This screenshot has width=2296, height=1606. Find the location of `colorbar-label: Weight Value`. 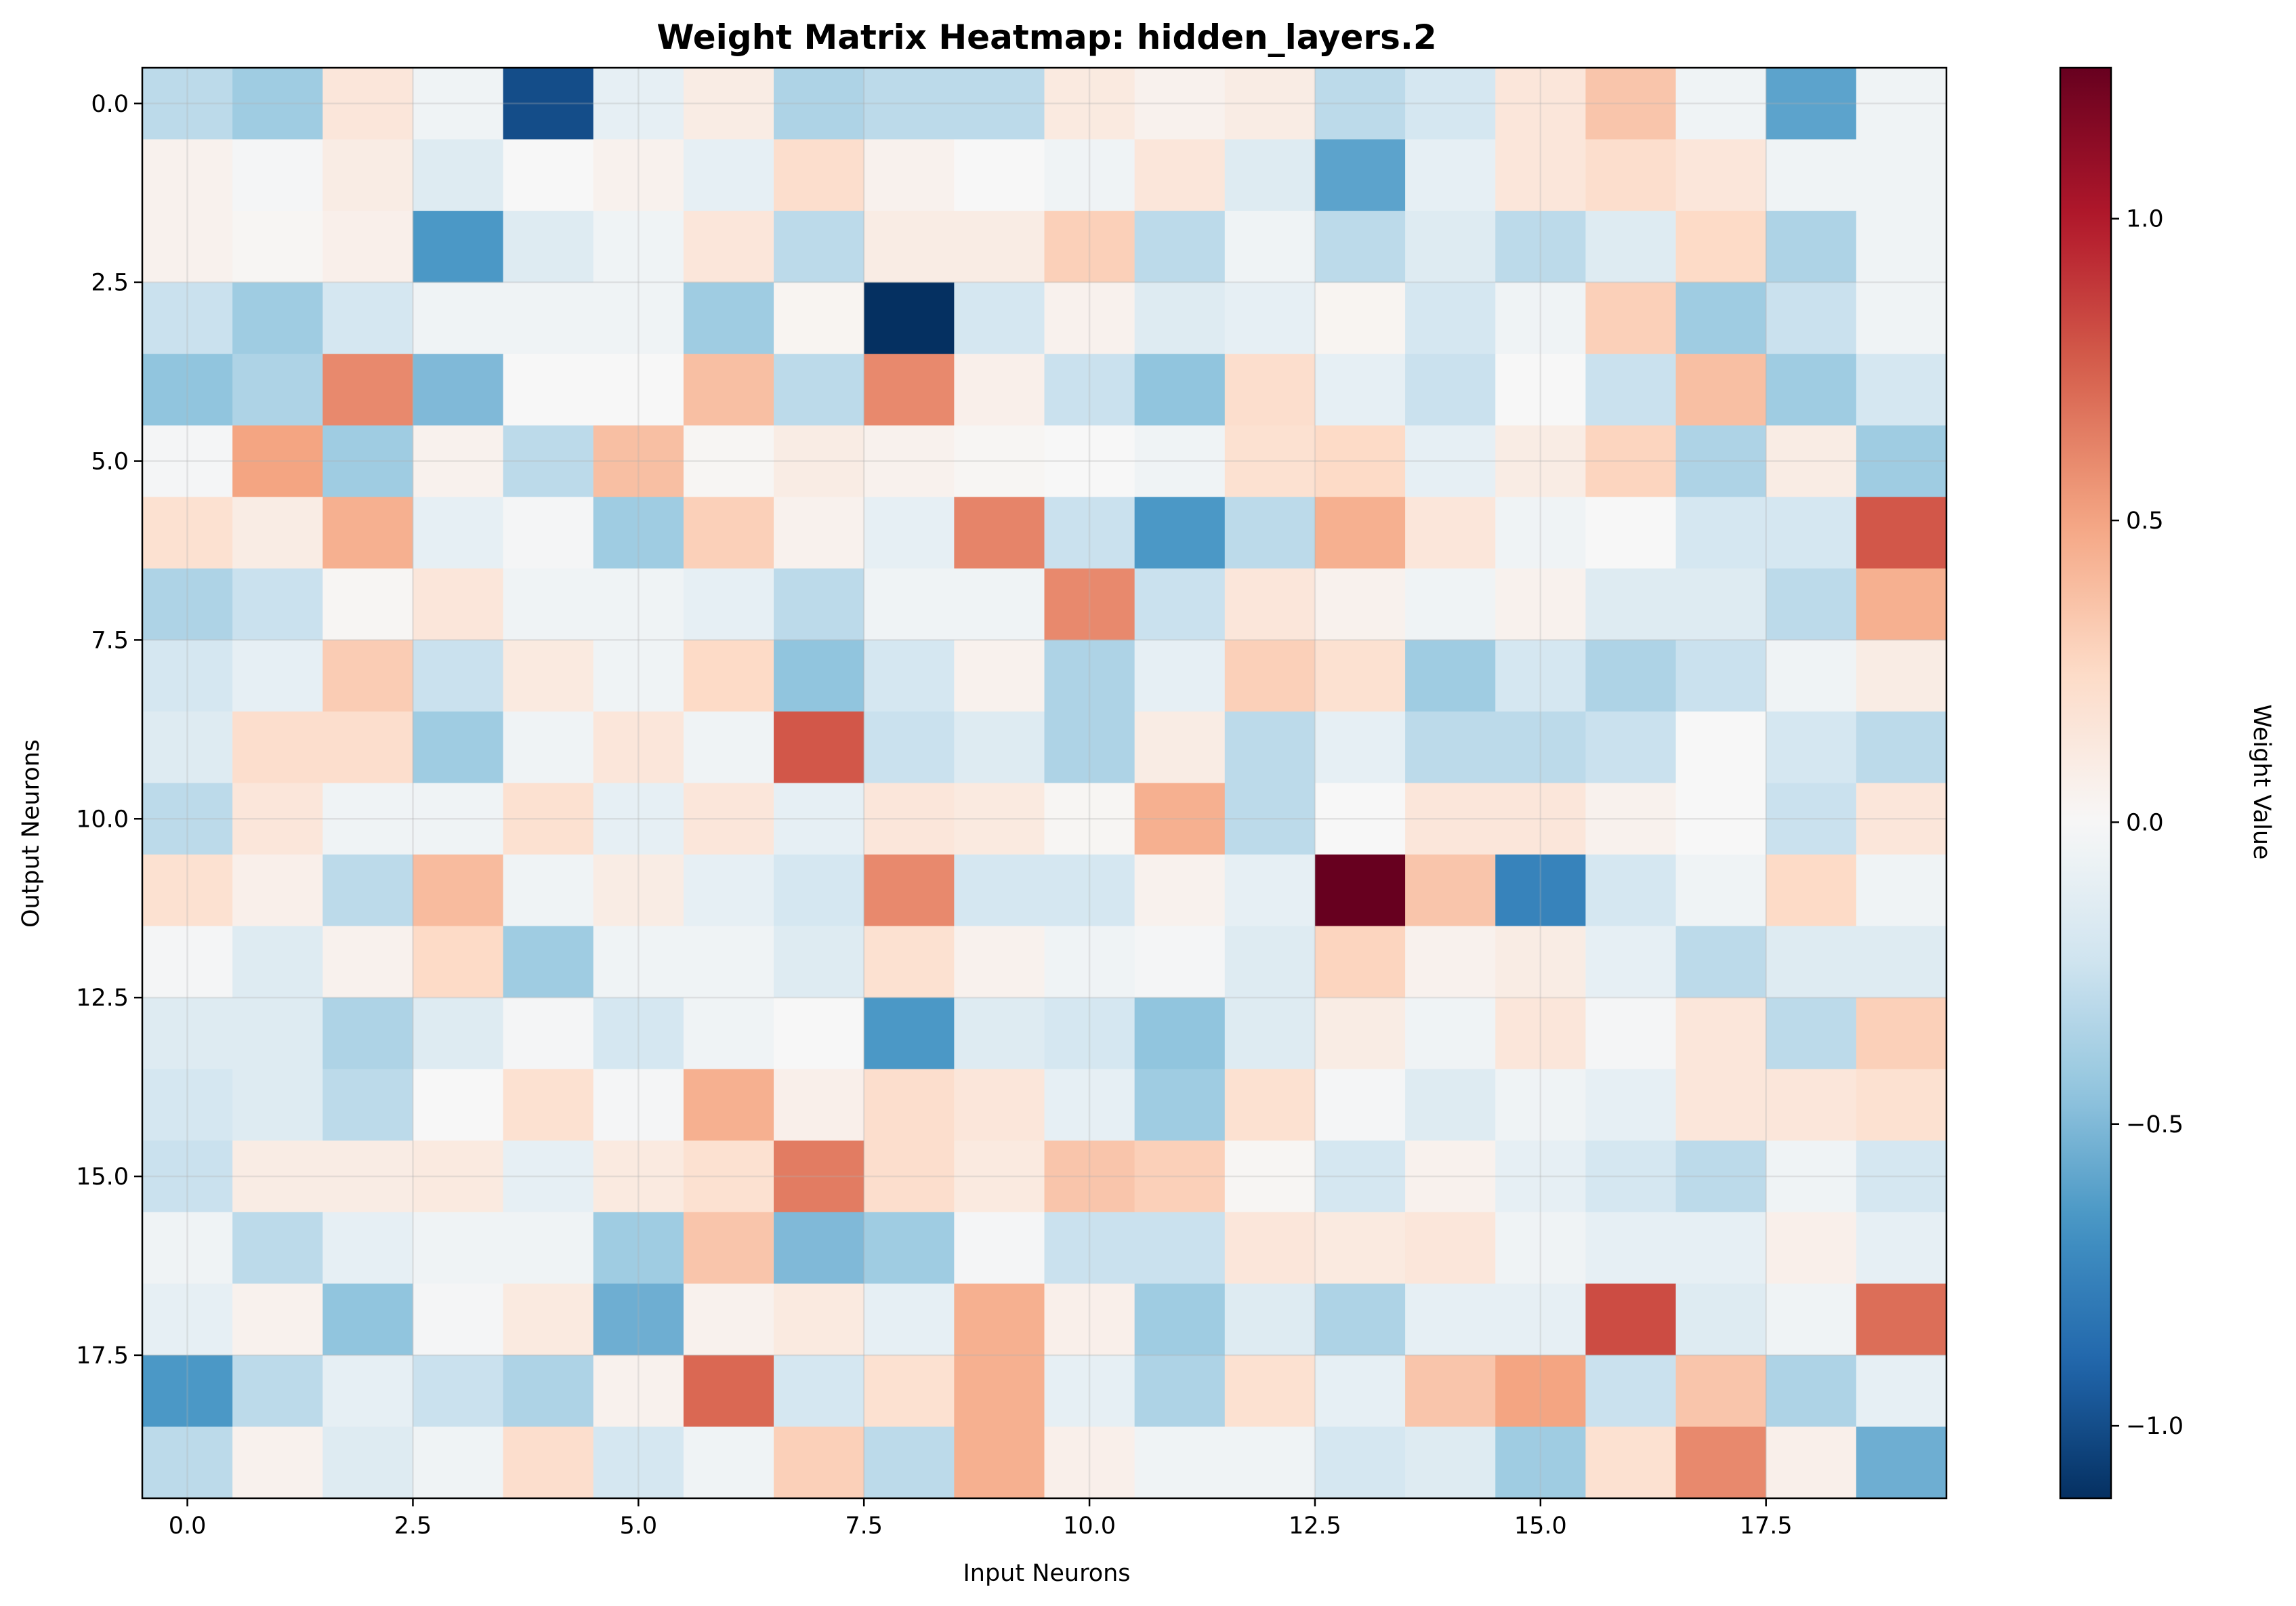

colorbar-label: Weight Value is located at coordinates (2261, 781).